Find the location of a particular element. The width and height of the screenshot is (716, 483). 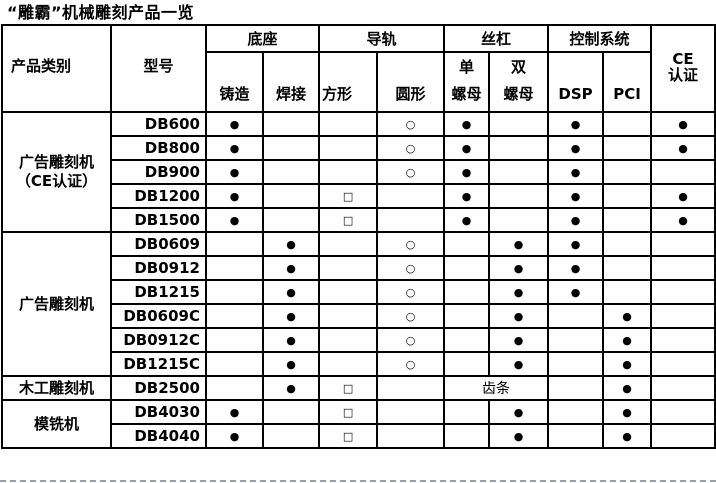

column-header-dsp: DSP is located at coordinates (576, 82).